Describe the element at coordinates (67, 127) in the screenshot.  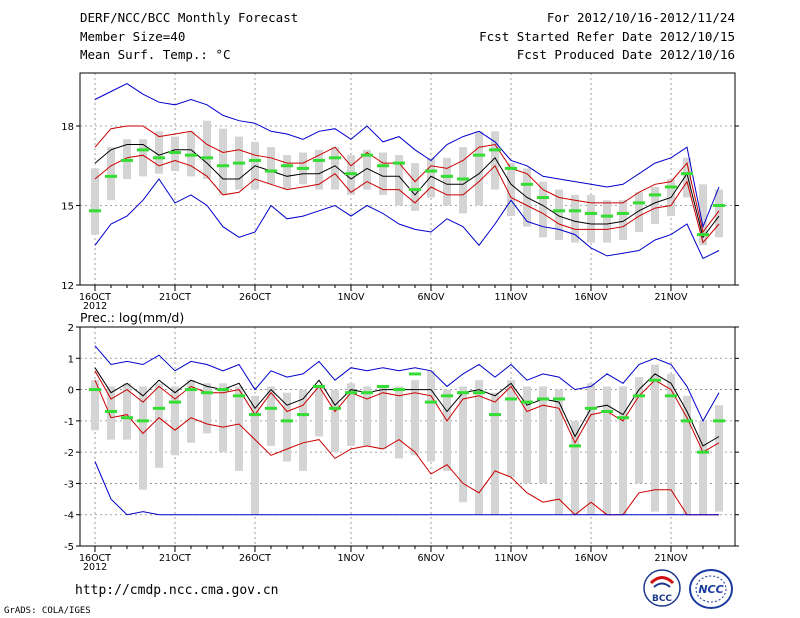
I see `temp-ytick-label: 18` at that location.